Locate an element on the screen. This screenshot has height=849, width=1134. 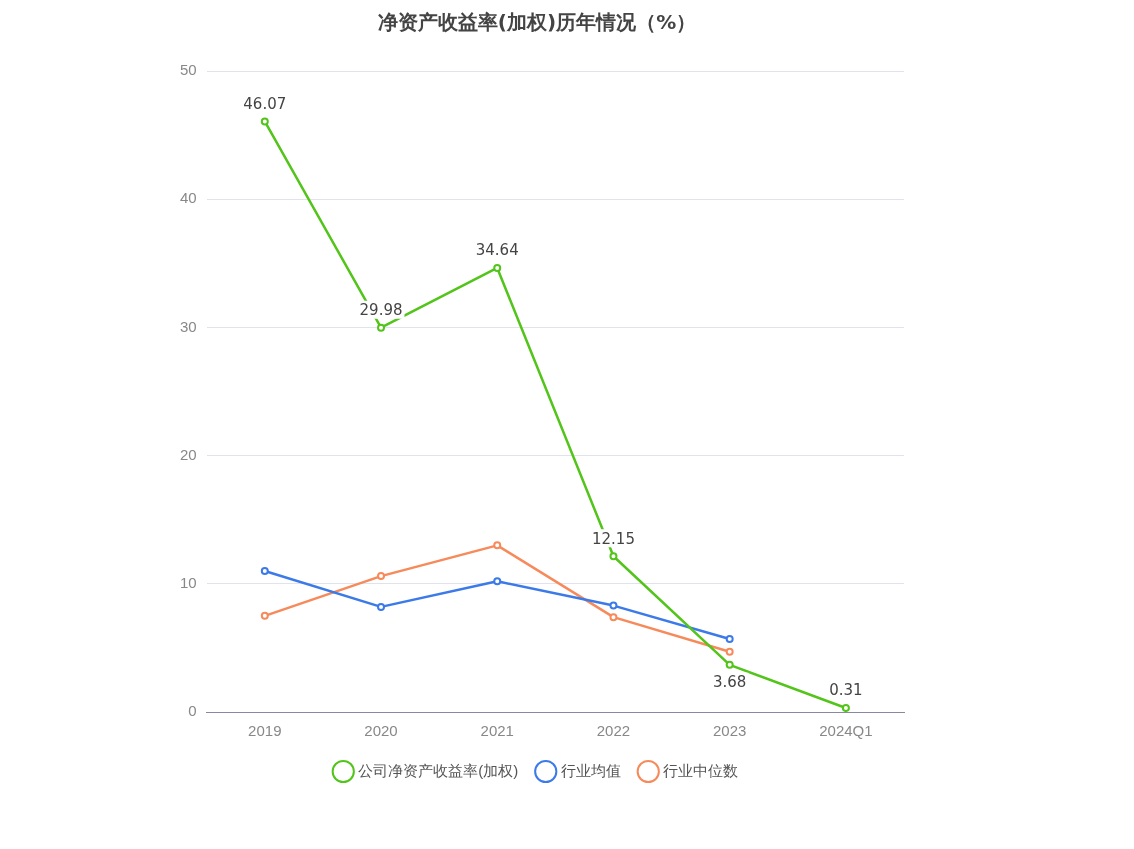
legend-label: 行业中位数 is located at coordinates (701, 770).